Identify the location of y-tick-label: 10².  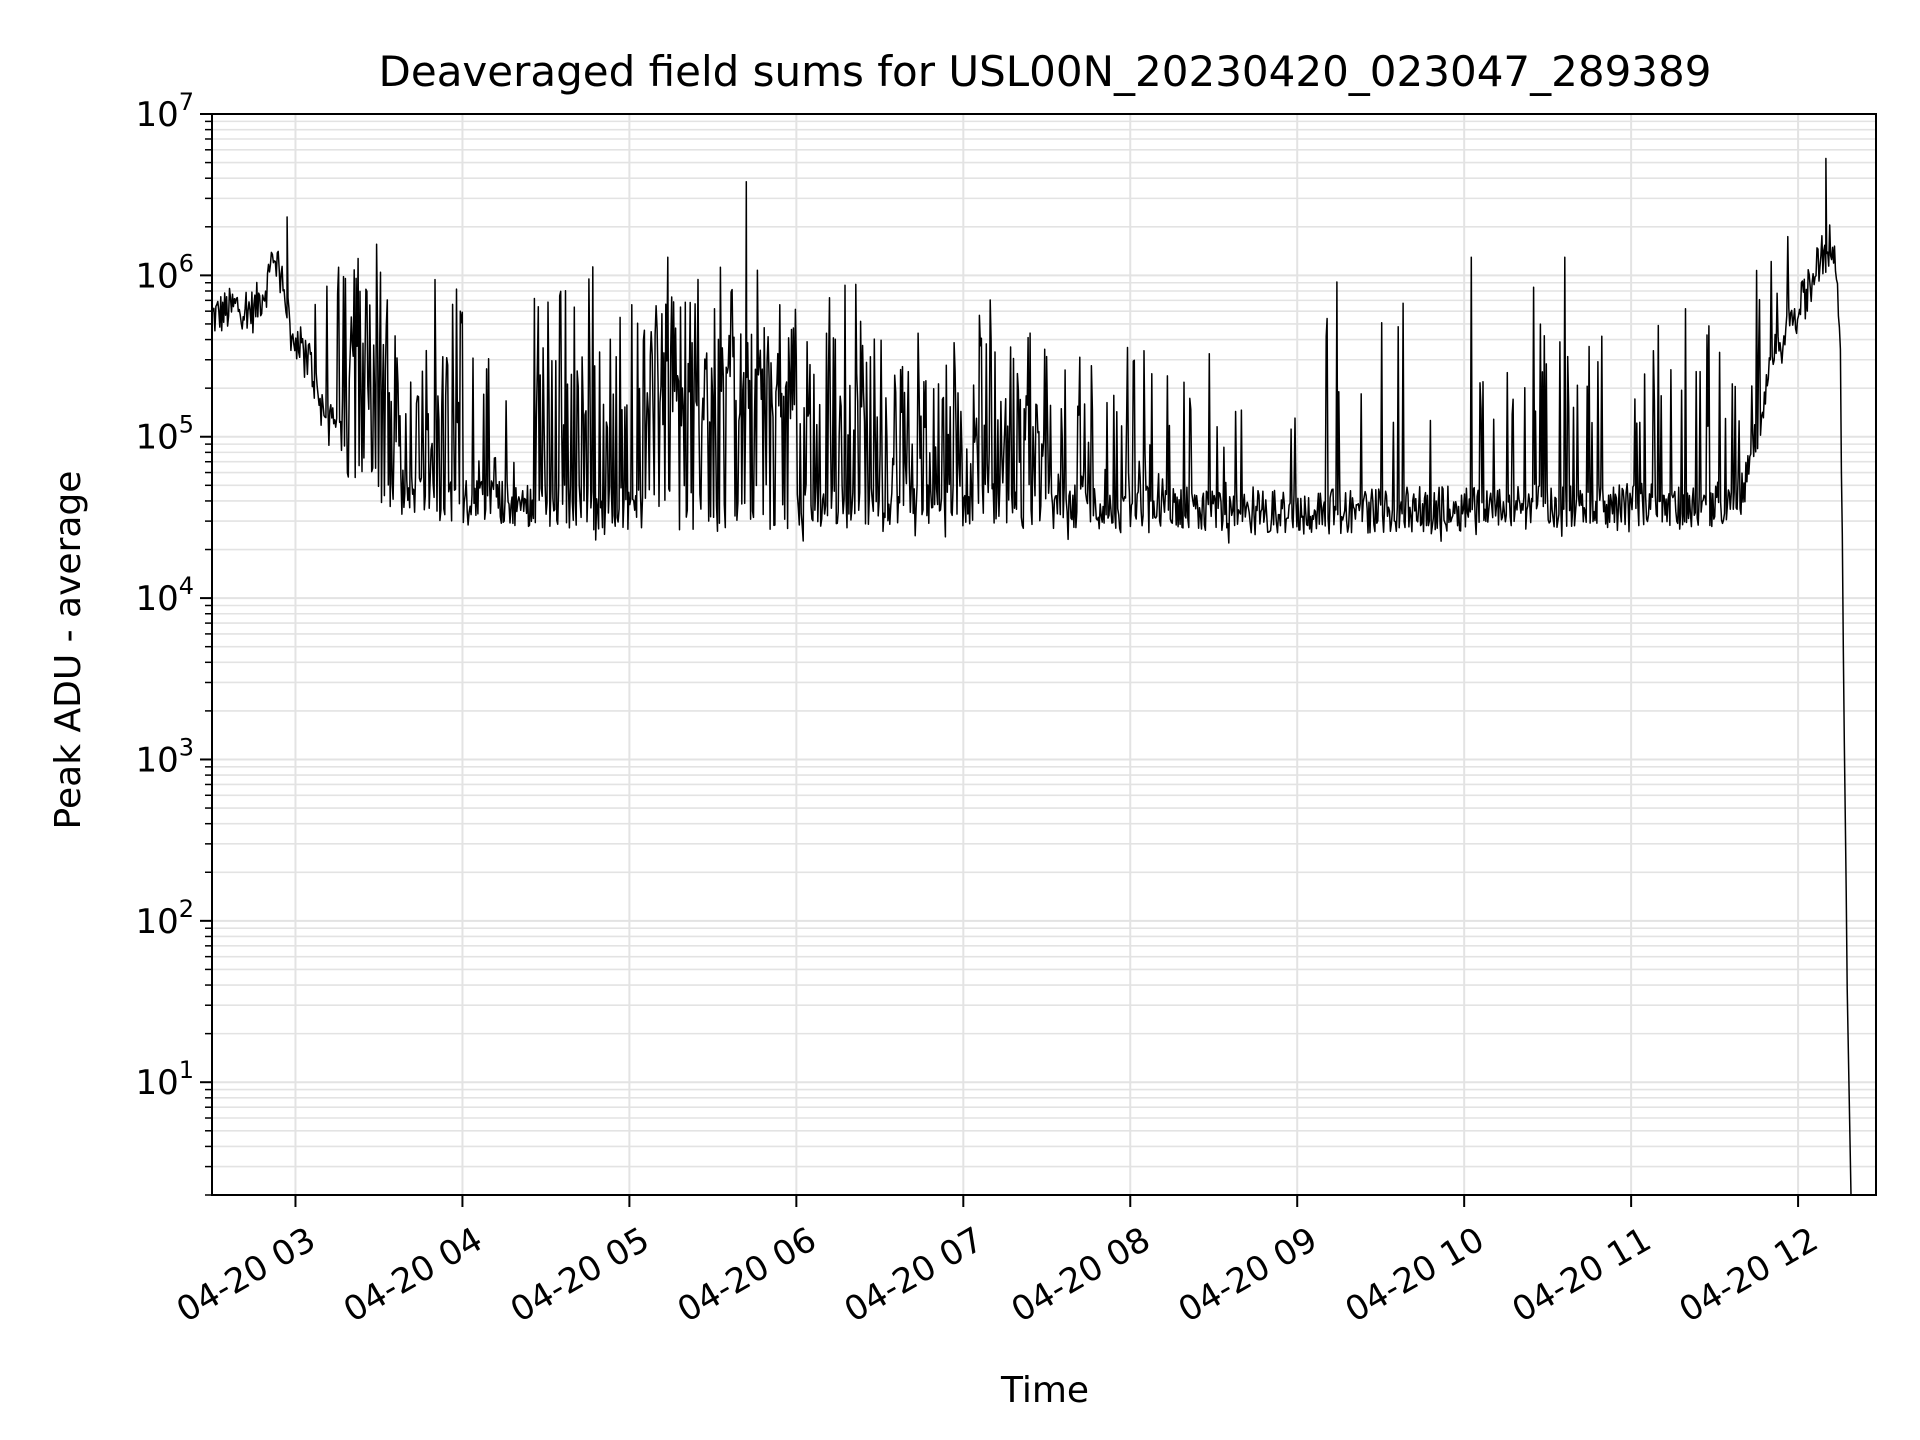
(164, 918).